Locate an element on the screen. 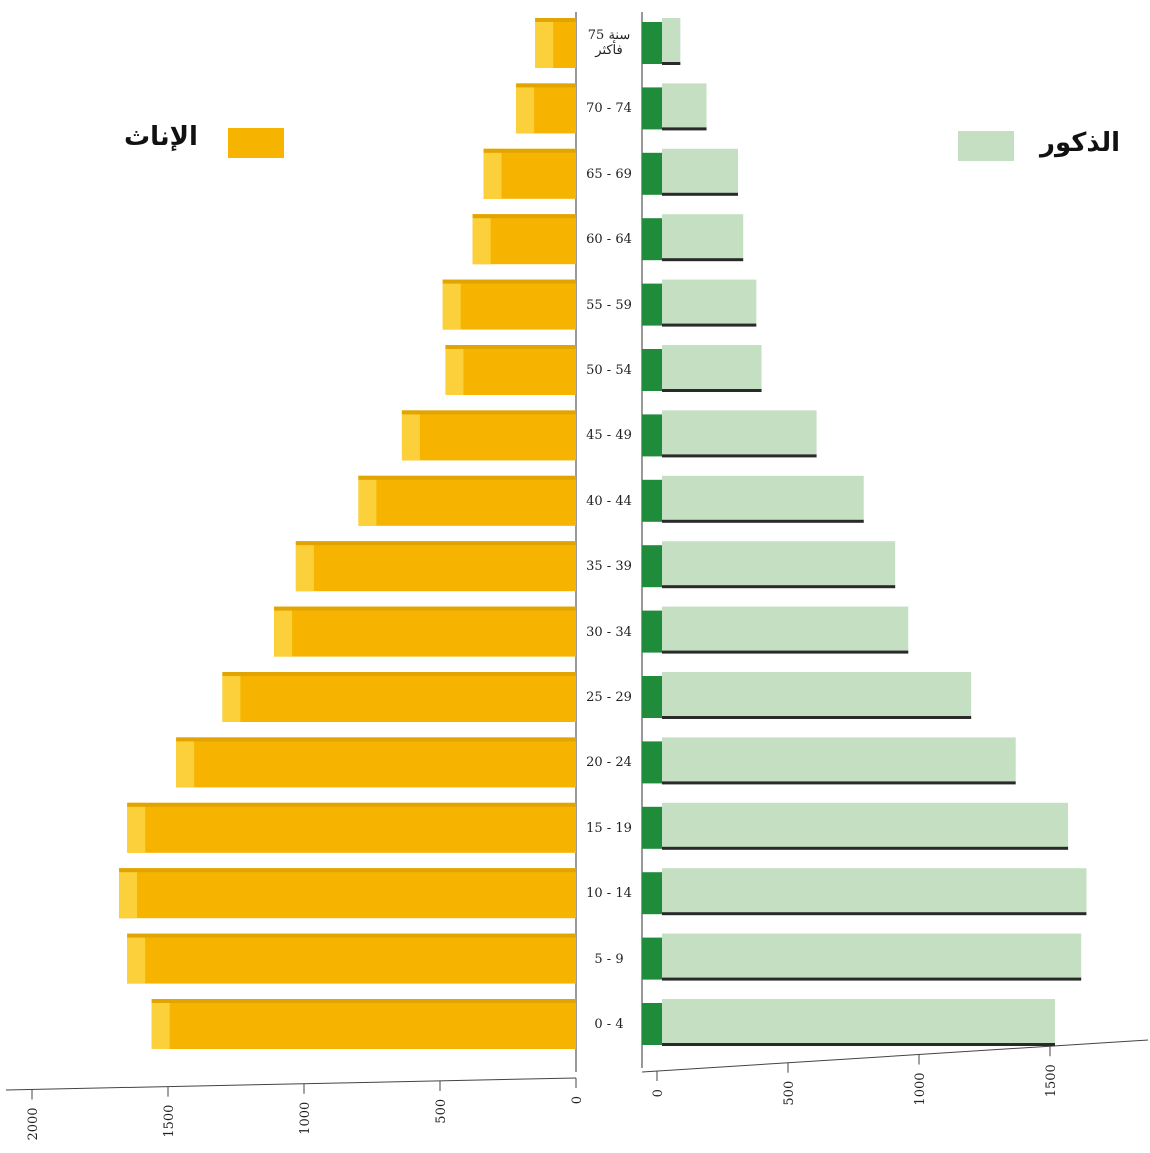  male-tick-label: 0 is located at coordinates (658, 1093).